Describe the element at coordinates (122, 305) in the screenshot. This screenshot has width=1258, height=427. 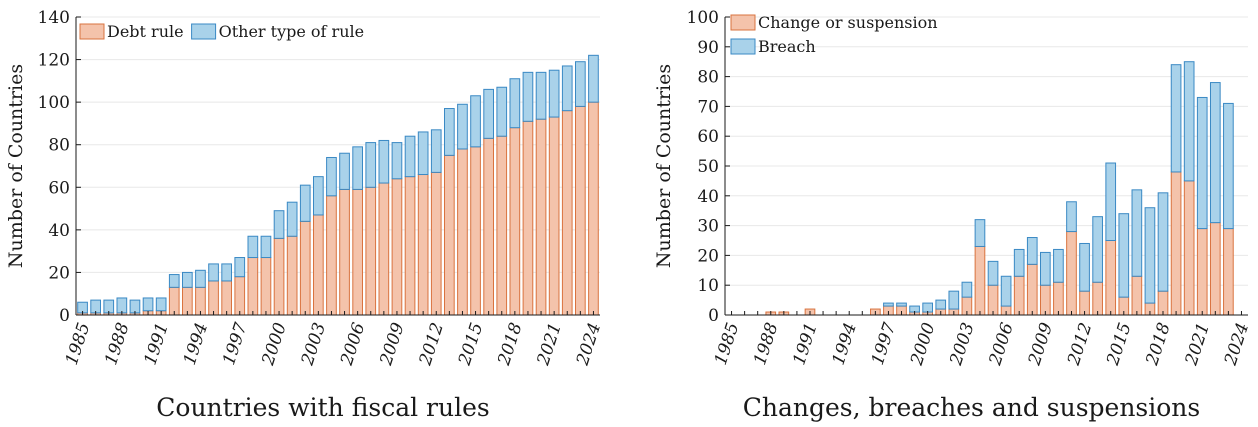
I see `bar-series2-1988` at that location.